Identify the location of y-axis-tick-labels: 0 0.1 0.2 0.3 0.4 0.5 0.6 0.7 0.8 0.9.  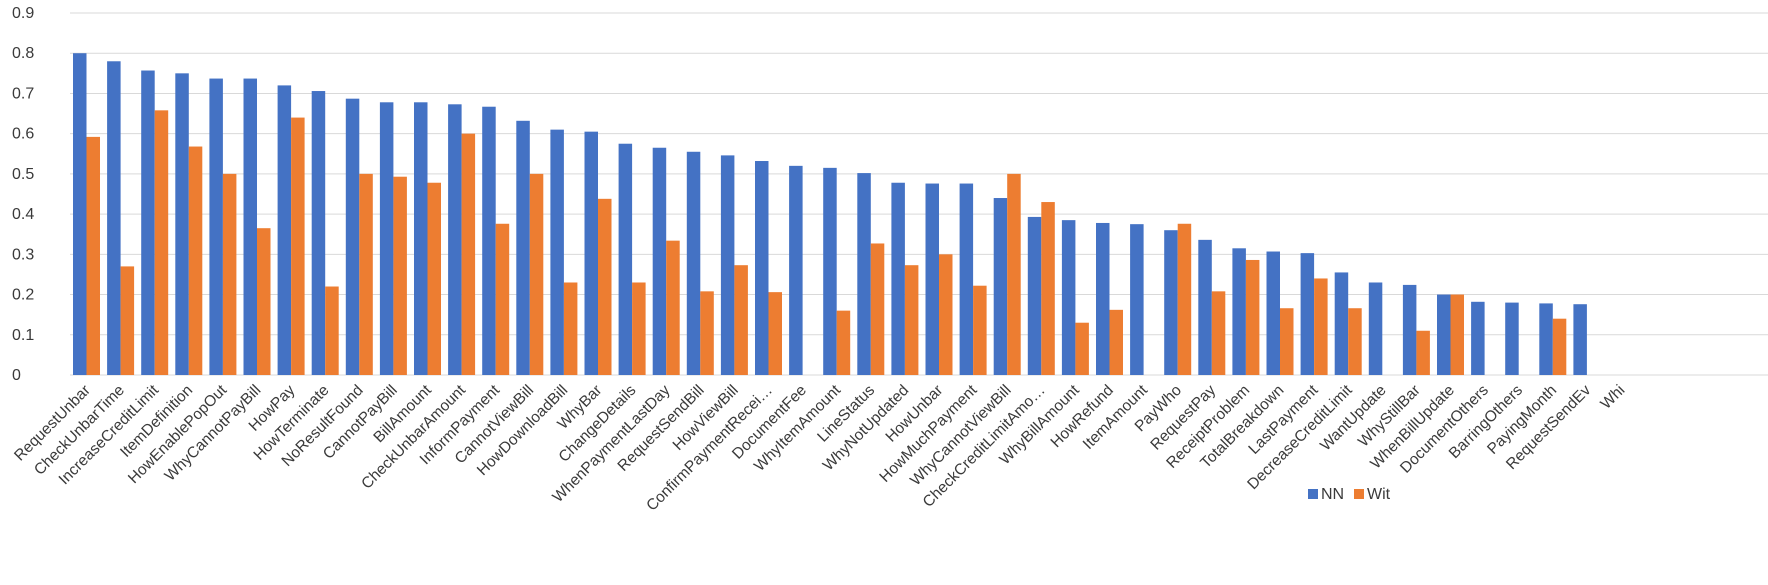
(23, 194).